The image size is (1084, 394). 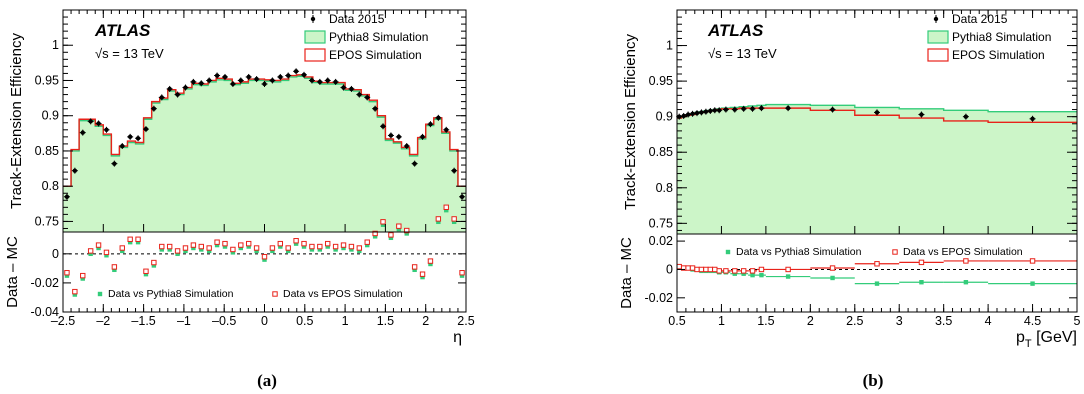 What do you see at coordinates (1032, 321) in the screenshot?
I see `x-tick-label: 4.5` at bounding box center [1032, 321].